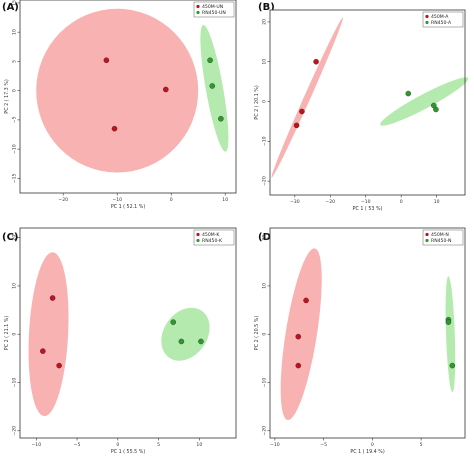 This screenshot has width=474, height=463. What do you see at coordinates (15, 178) in the screenshot?
I see `panel-a-y-tick-label: −15` at bounding box center [15, 178].